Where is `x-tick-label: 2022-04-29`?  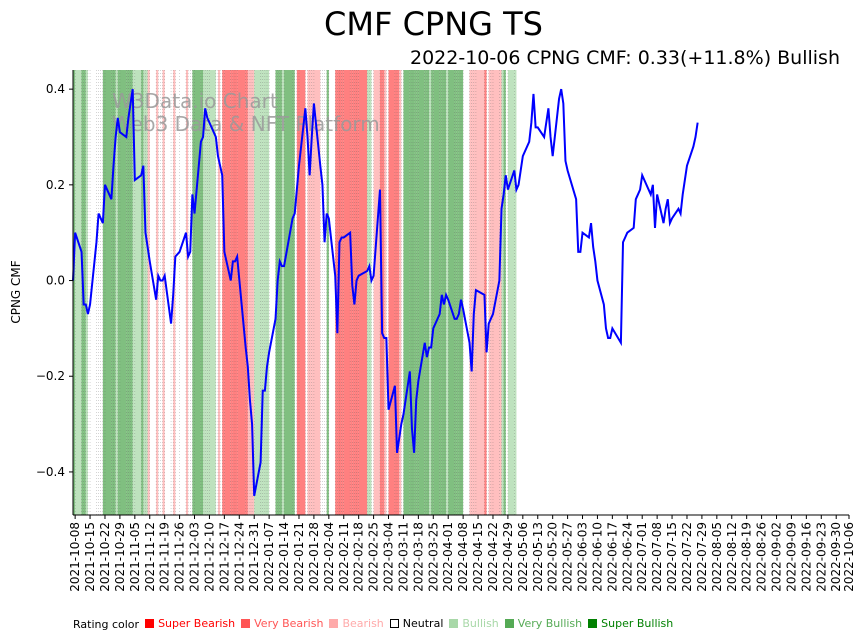
x-tick-label: 2022-04-29 is located at coordinates (508, 557).